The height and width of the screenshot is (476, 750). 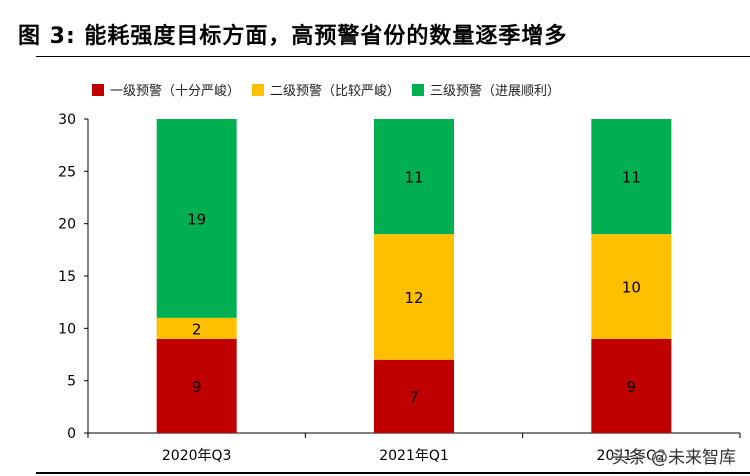 I want to click on x-tick-label: 2021年Q2, so click(x=632, y=456).